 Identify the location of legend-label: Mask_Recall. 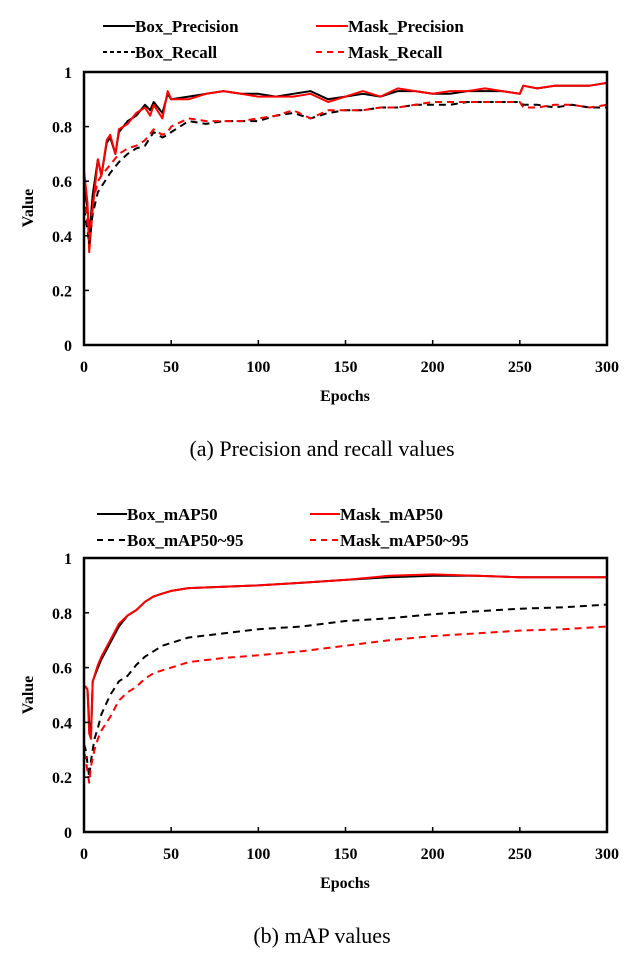
(395, 52).